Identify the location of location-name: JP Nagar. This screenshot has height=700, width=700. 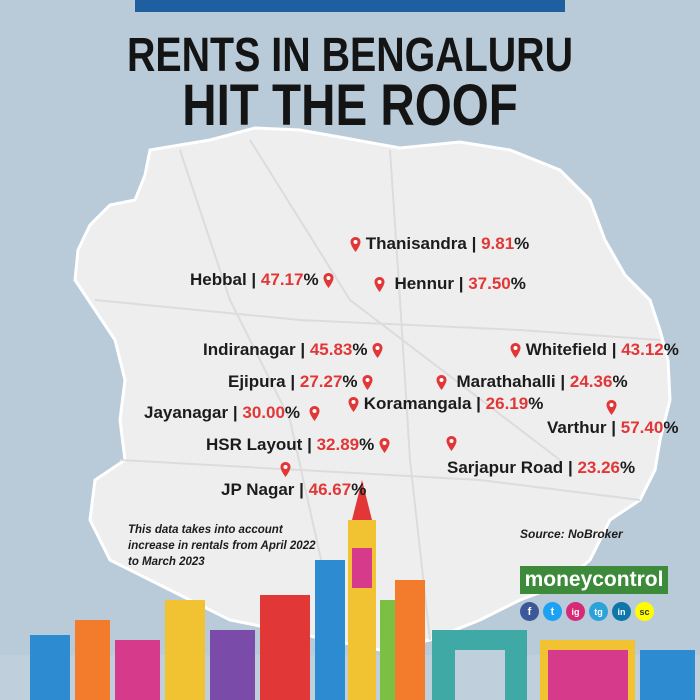
(258, 489).